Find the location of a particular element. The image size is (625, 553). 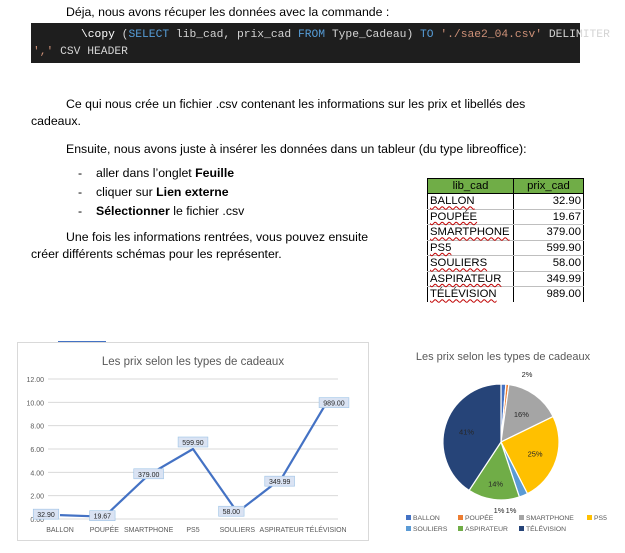

x-tick-label: SMARTPHONE is located at coordinates (149, 530).